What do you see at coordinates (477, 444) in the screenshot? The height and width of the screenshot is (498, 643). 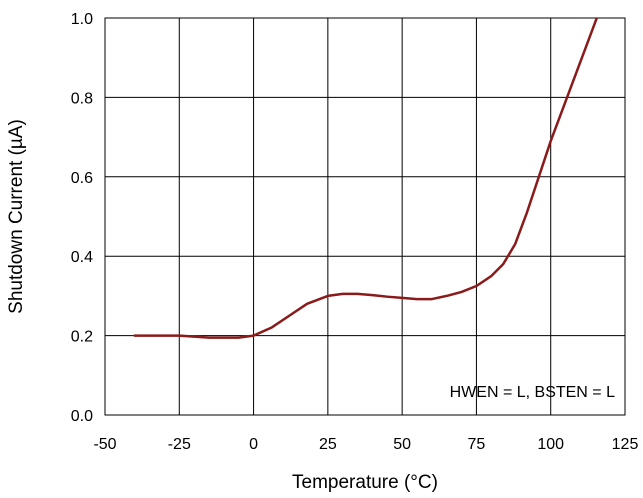 I see `x-tick-label: 75` at bounding box center [477, 444].